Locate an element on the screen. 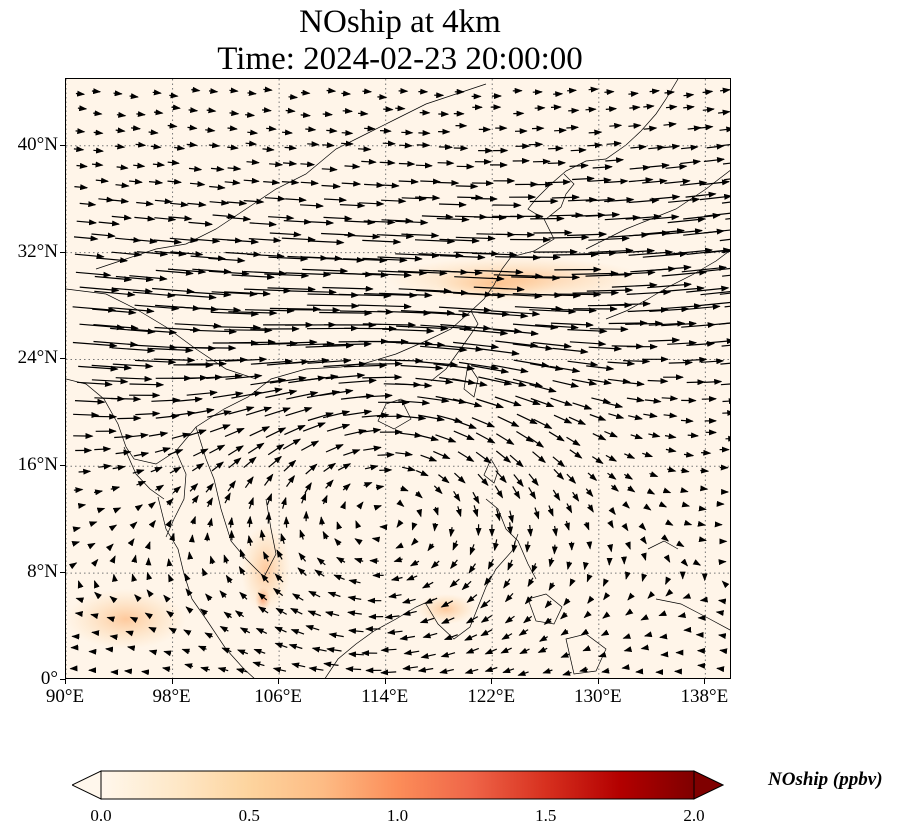  map-title: NOship at 4km is located at coordinates (400, 22).